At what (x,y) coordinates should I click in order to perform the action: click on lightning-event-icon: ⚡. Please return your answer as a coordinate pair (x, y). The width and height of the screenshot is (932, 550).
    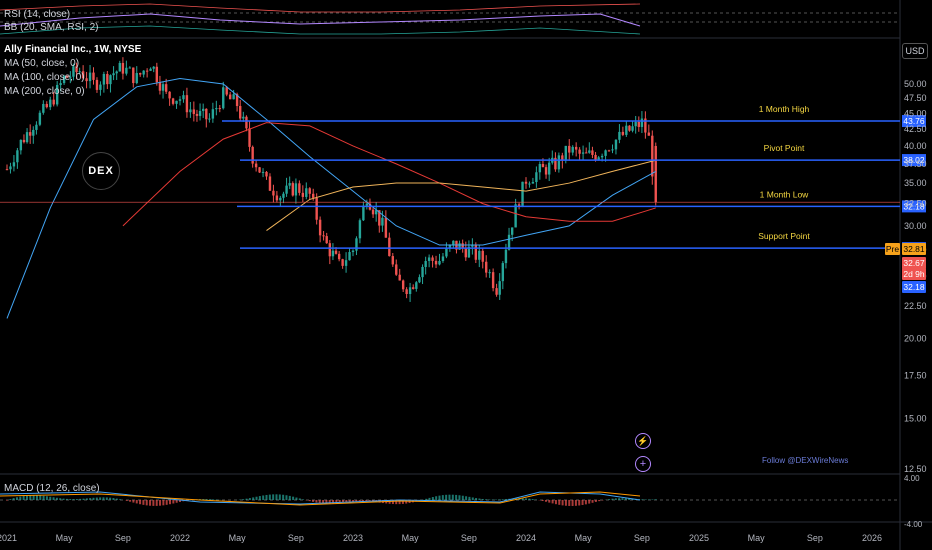
    Looking at the image, I should click on (643, 441).